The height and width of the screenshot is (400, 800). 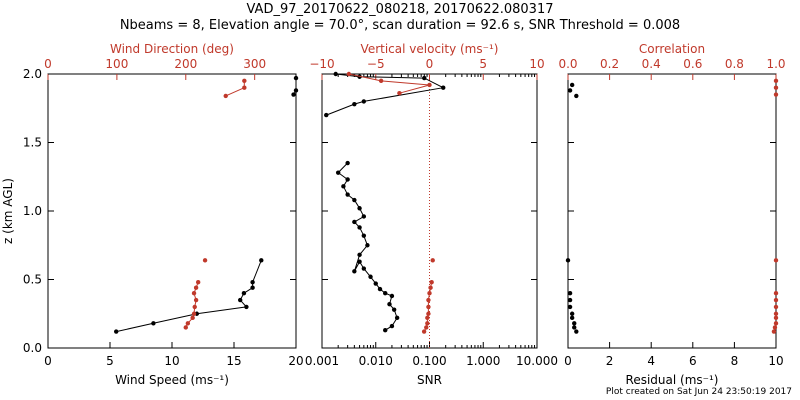 What do you see at coordinates (32, 280) in the screenshot?
I see `left-ytick-label: 0.5` at bounding box center [32, 280].